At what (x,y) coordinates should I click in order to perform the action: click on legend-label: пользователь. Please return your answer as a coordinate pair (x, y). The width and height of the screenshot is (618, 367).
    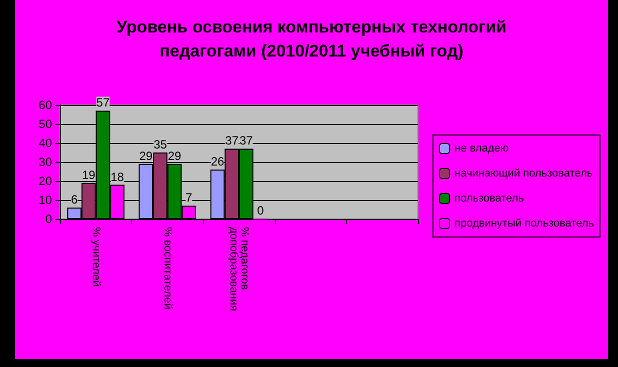
    Looking at the image, I should click on (489, 198).